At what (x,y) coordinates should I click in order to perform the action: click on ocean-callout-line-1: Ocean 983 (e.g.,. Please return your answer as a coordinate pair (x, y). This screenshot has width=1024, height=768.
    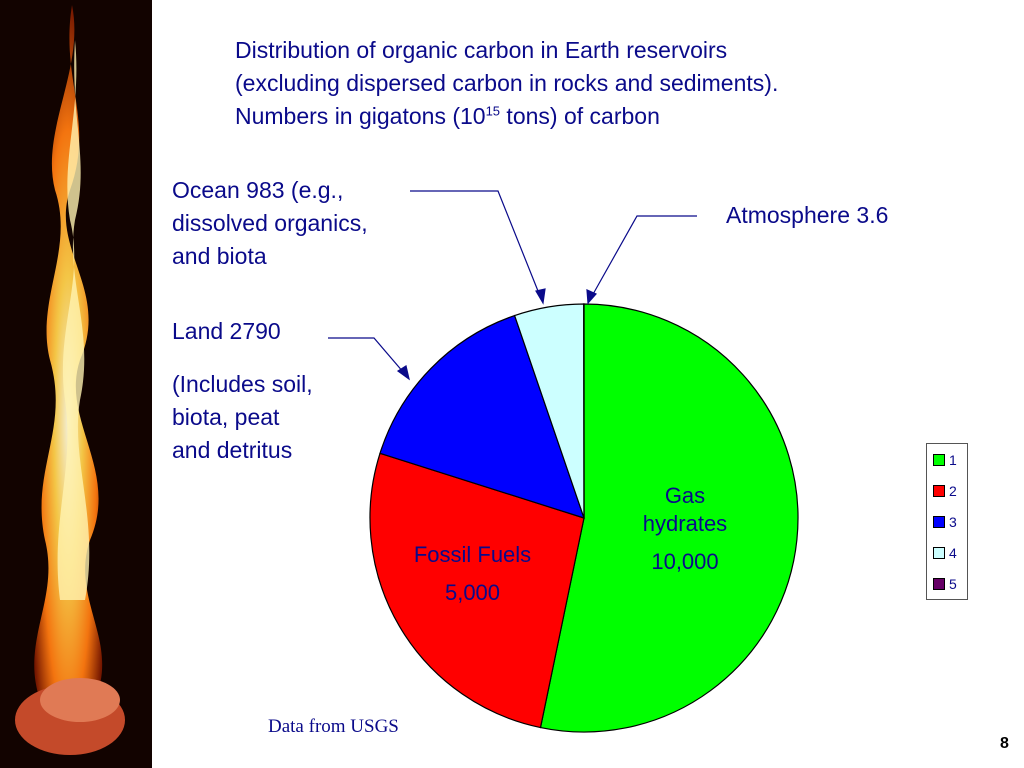
    Looking at the image, I should click on (258, 190).